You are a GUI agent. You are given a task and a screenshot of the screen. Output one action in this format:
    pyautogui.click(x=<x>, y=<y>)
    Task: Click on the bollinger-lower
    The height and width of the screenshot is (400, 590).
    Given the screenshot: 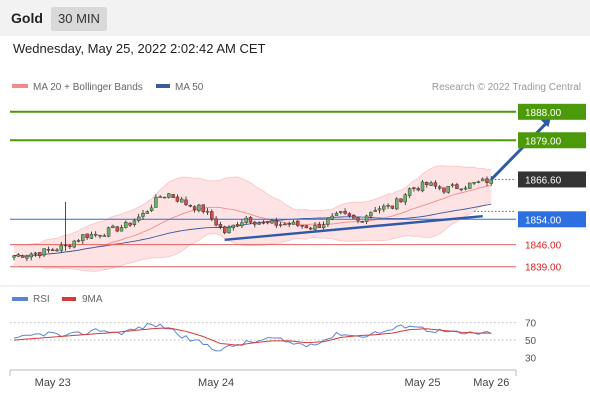 What is the action you would take?
    pyautogui.click(x=252, y=236)
    